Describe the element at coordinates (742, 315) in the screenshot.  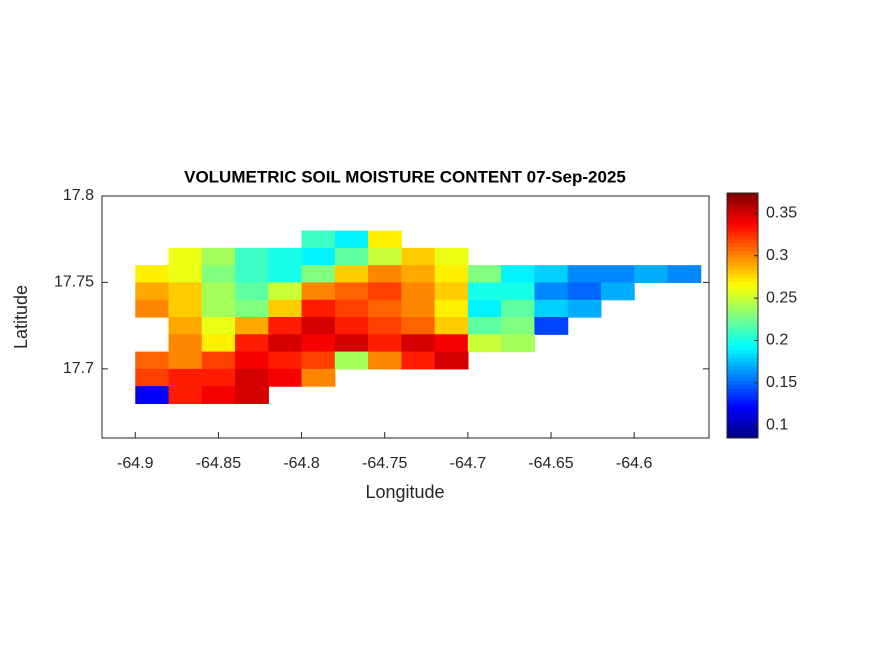
I see `colorbar-box` at that location.